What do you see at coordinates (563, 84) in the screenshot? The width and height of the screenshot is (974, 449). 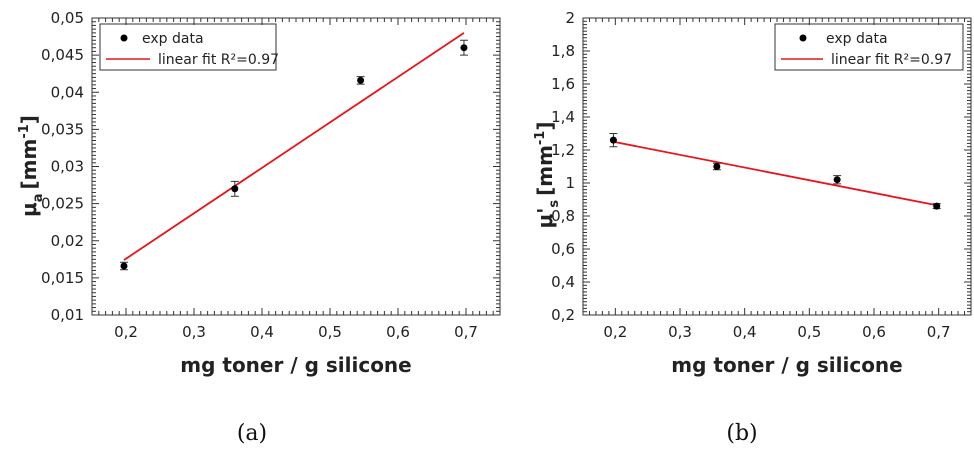 I see `y-tick-label: 1,6` at bounding box center [563, 84].